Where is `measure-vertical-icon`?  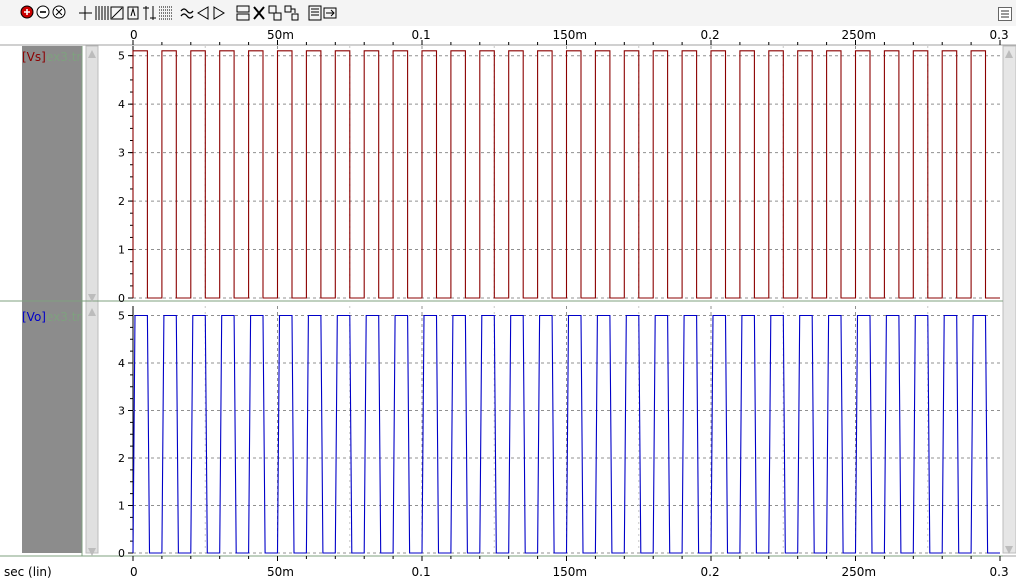 measure-vertical-icon is located at coordinates (149, 13).